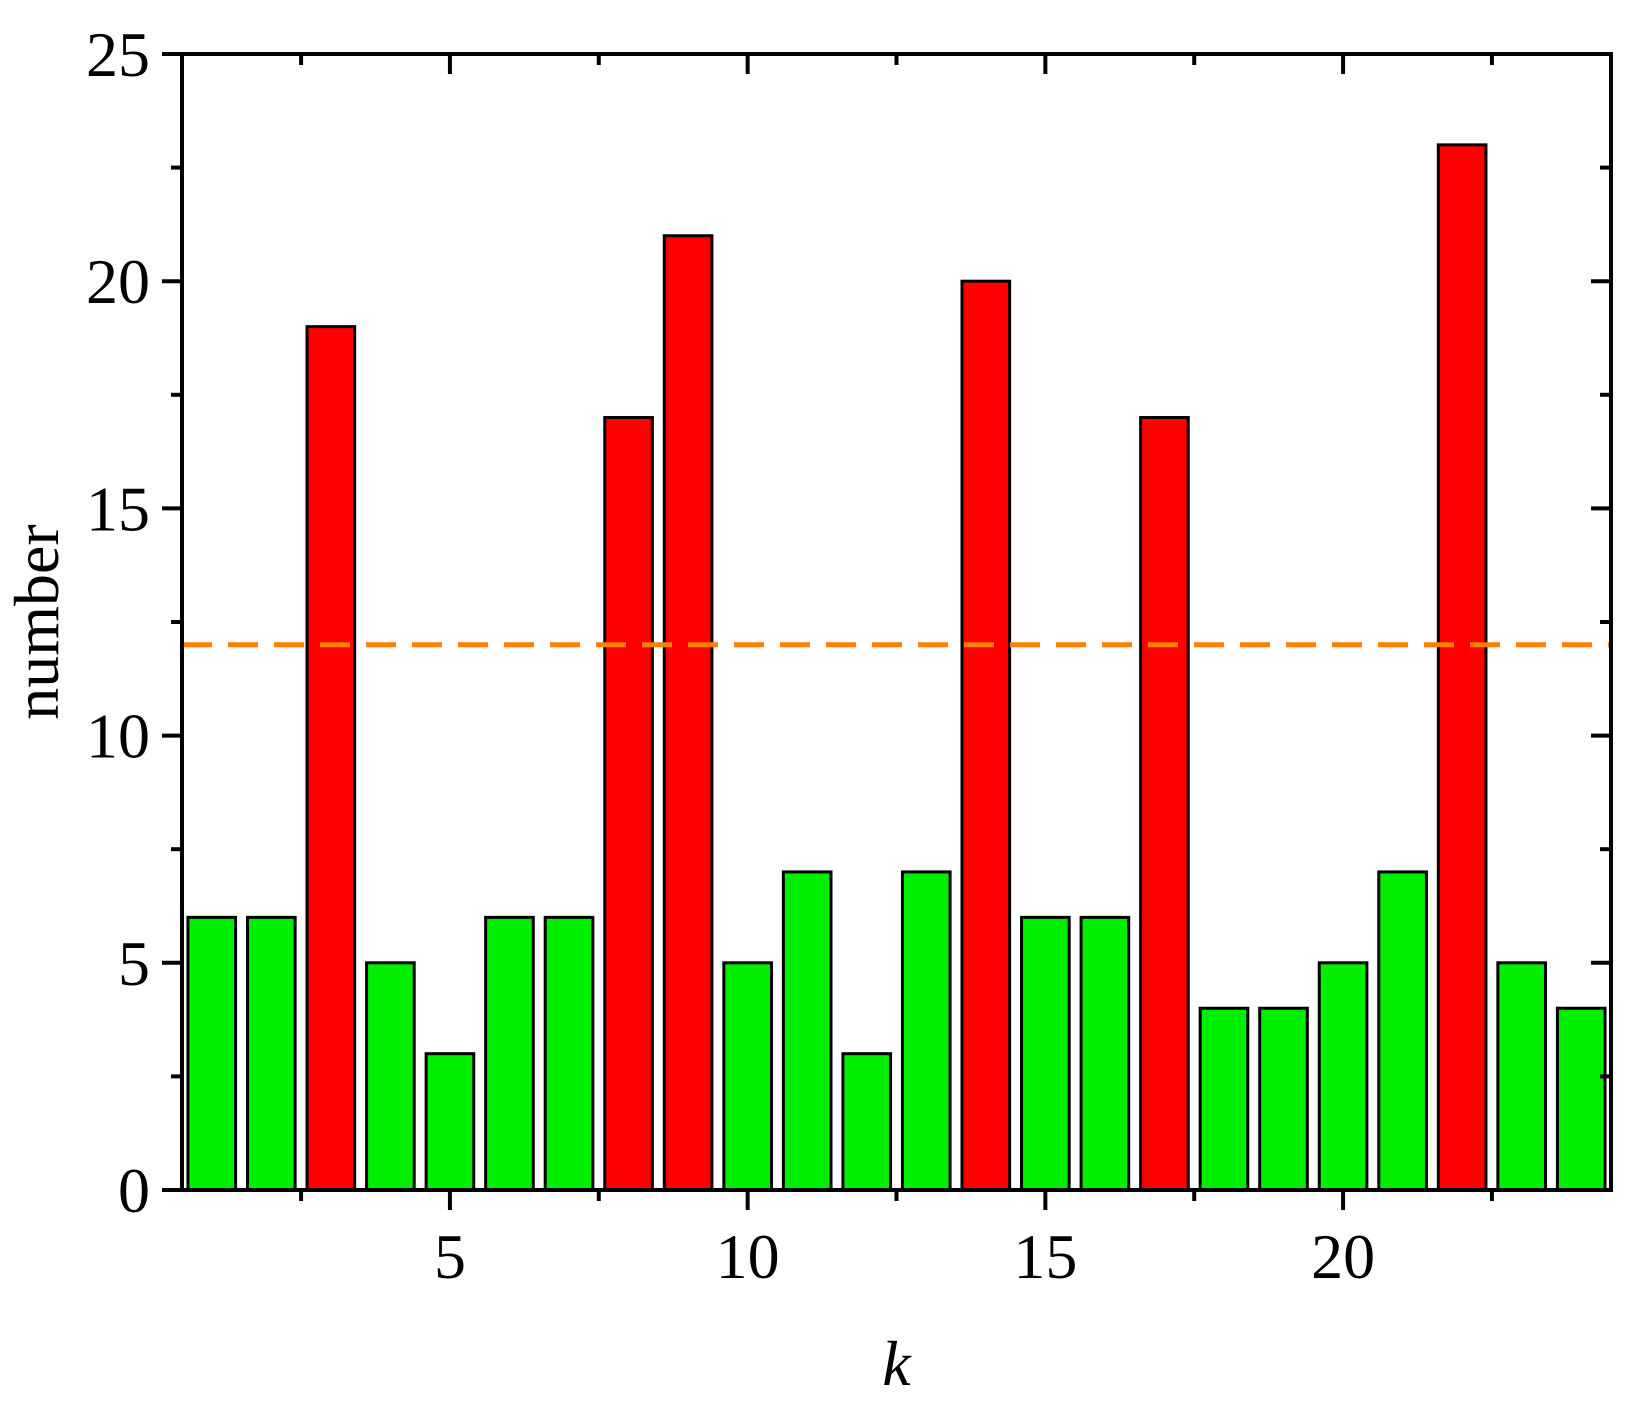 The image size is (1637, 1417). I want to click on y-tick-label-0: 0, so click(134, 1190).